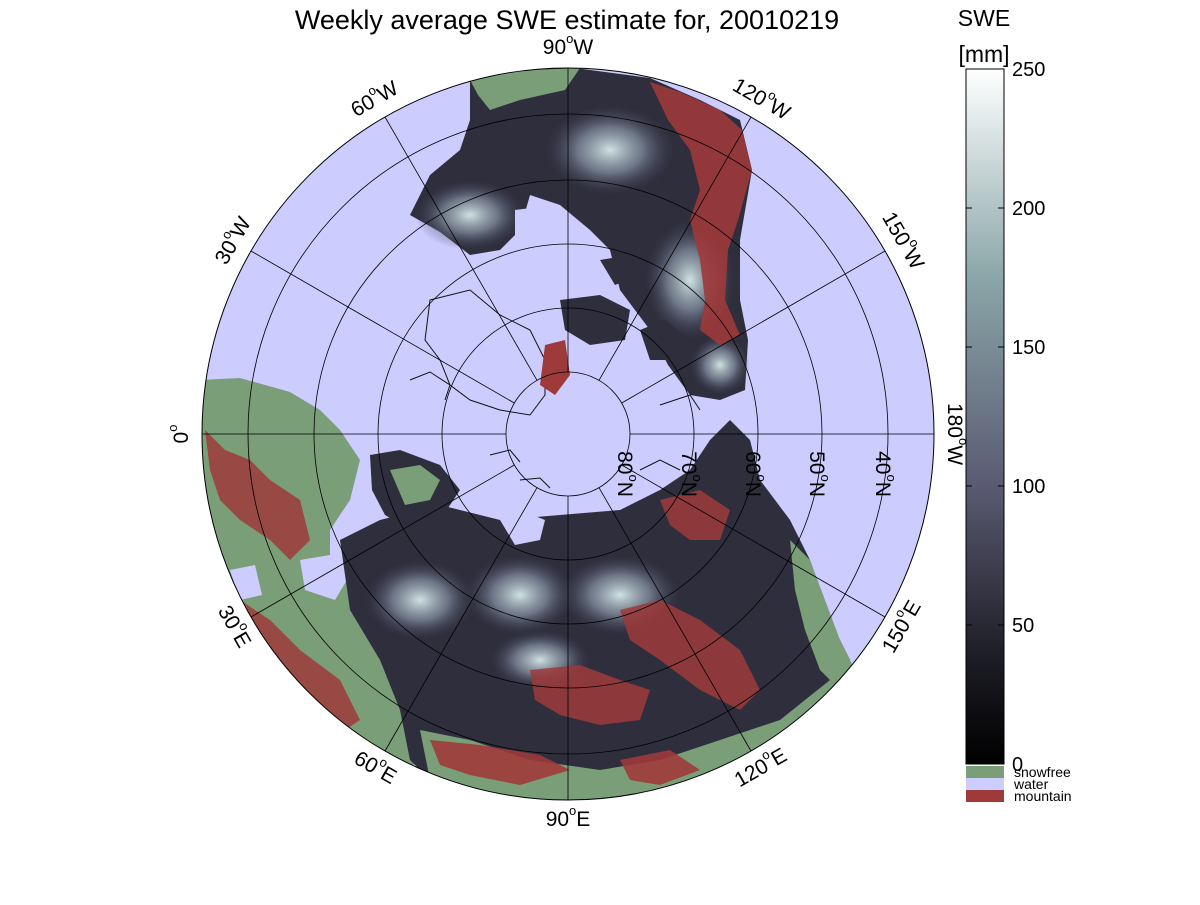  I want to click on legend-swatch-mountain, so click(985, 796).